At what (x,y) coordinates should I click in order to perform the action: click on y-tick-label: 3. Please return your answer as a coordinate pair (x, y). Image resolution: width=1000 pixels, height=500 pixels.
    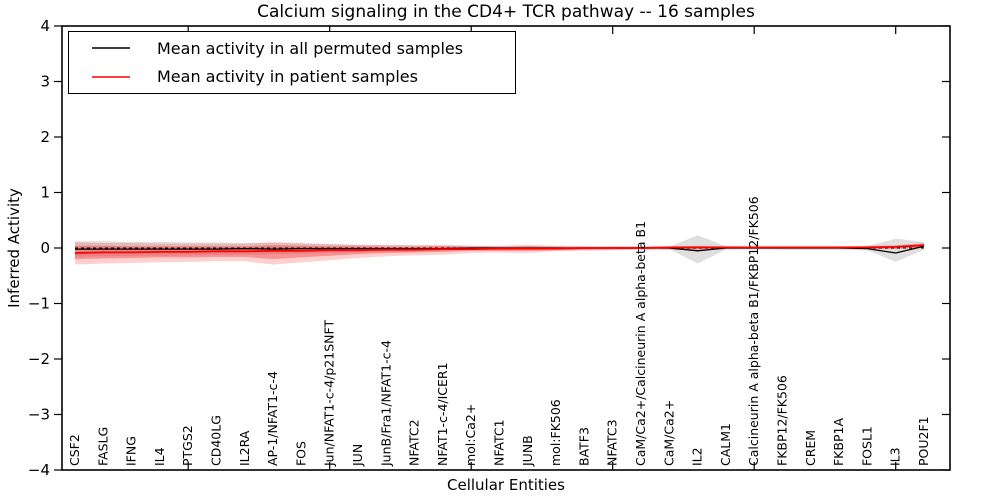
    Looking at the image, I should click on (45, 82).